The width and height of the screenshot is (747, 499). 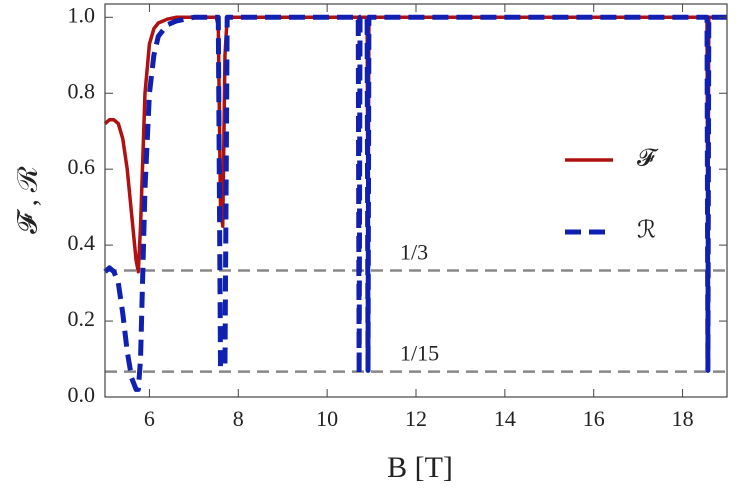 I want to click on reference-label: 1/15, so click(x=419, y=353).